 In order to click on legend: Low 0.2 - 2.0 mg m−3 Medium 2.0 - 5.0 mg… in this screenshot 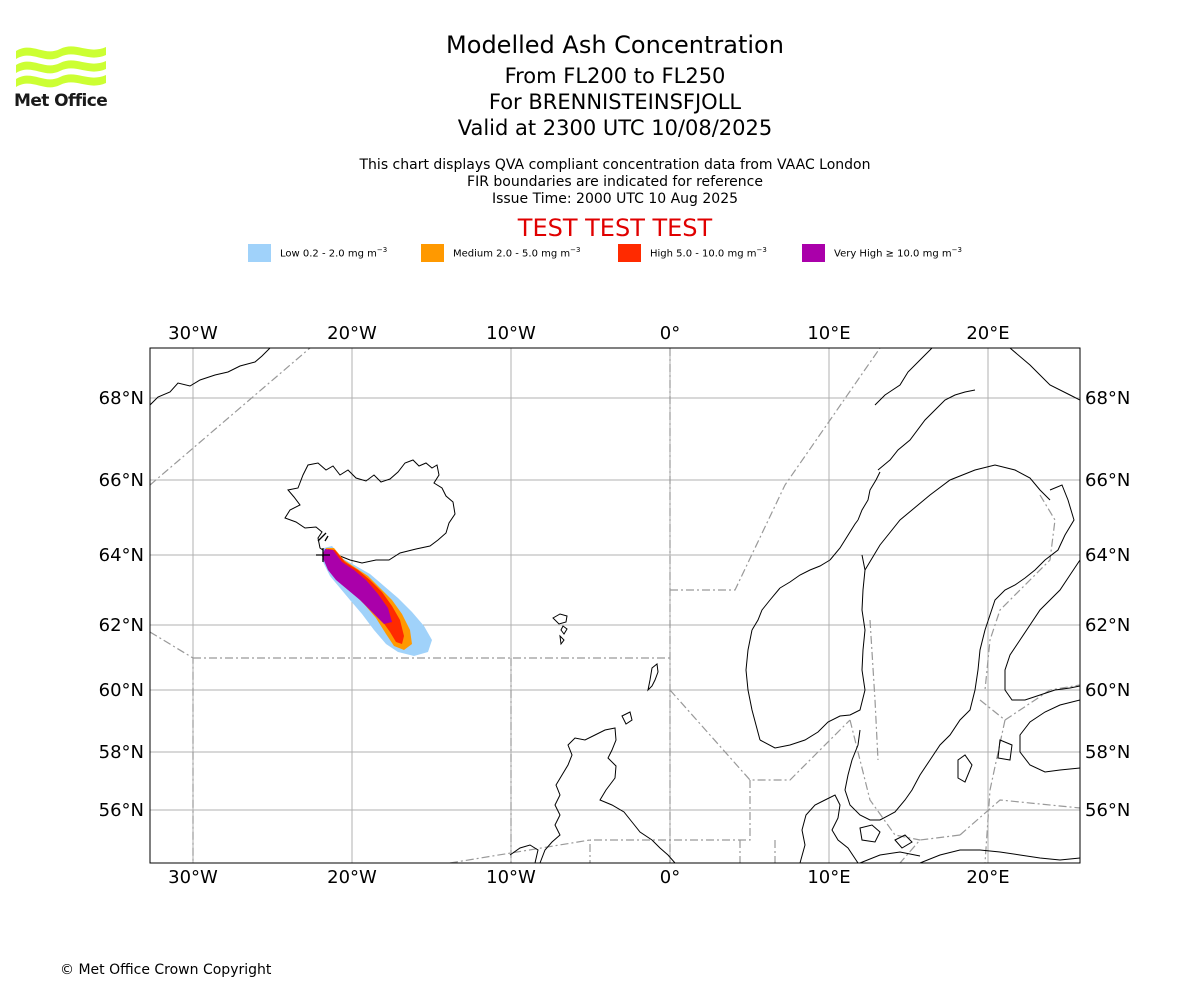, I will do `click(600, 254)`.